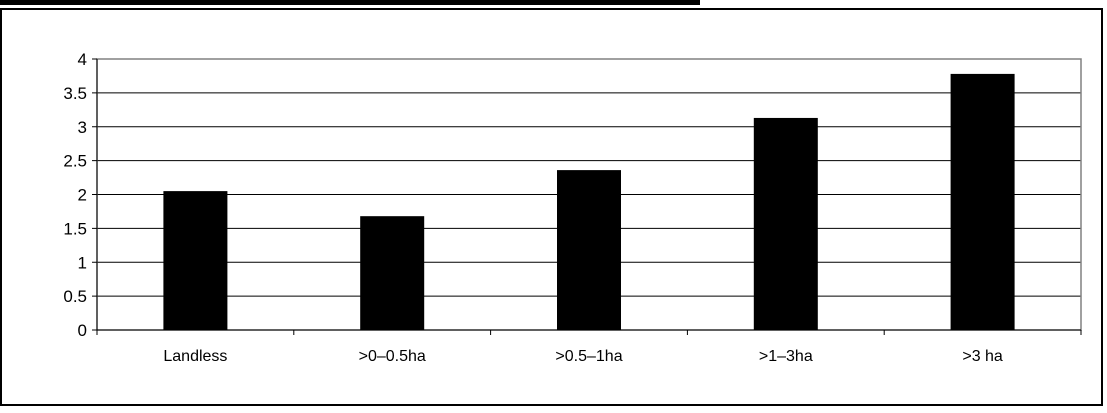 This screenshot has width=1107, height=413. What do you see at coordinates (982, 356) in the screenshot?
I see `x-tick-label: >3 ha` at bounding box center [982, 356].